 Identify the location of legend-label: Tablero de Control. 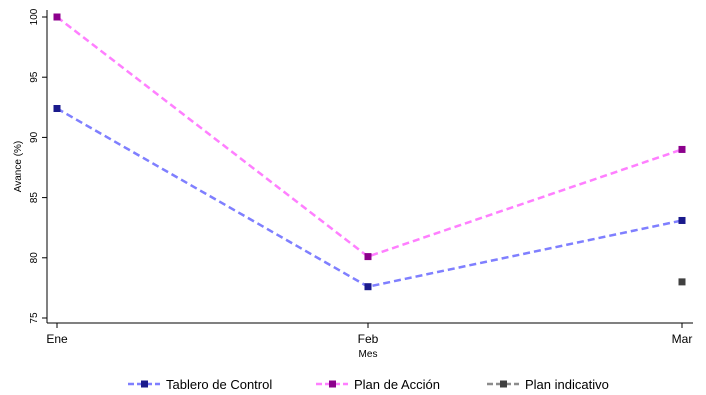
(219, 384).